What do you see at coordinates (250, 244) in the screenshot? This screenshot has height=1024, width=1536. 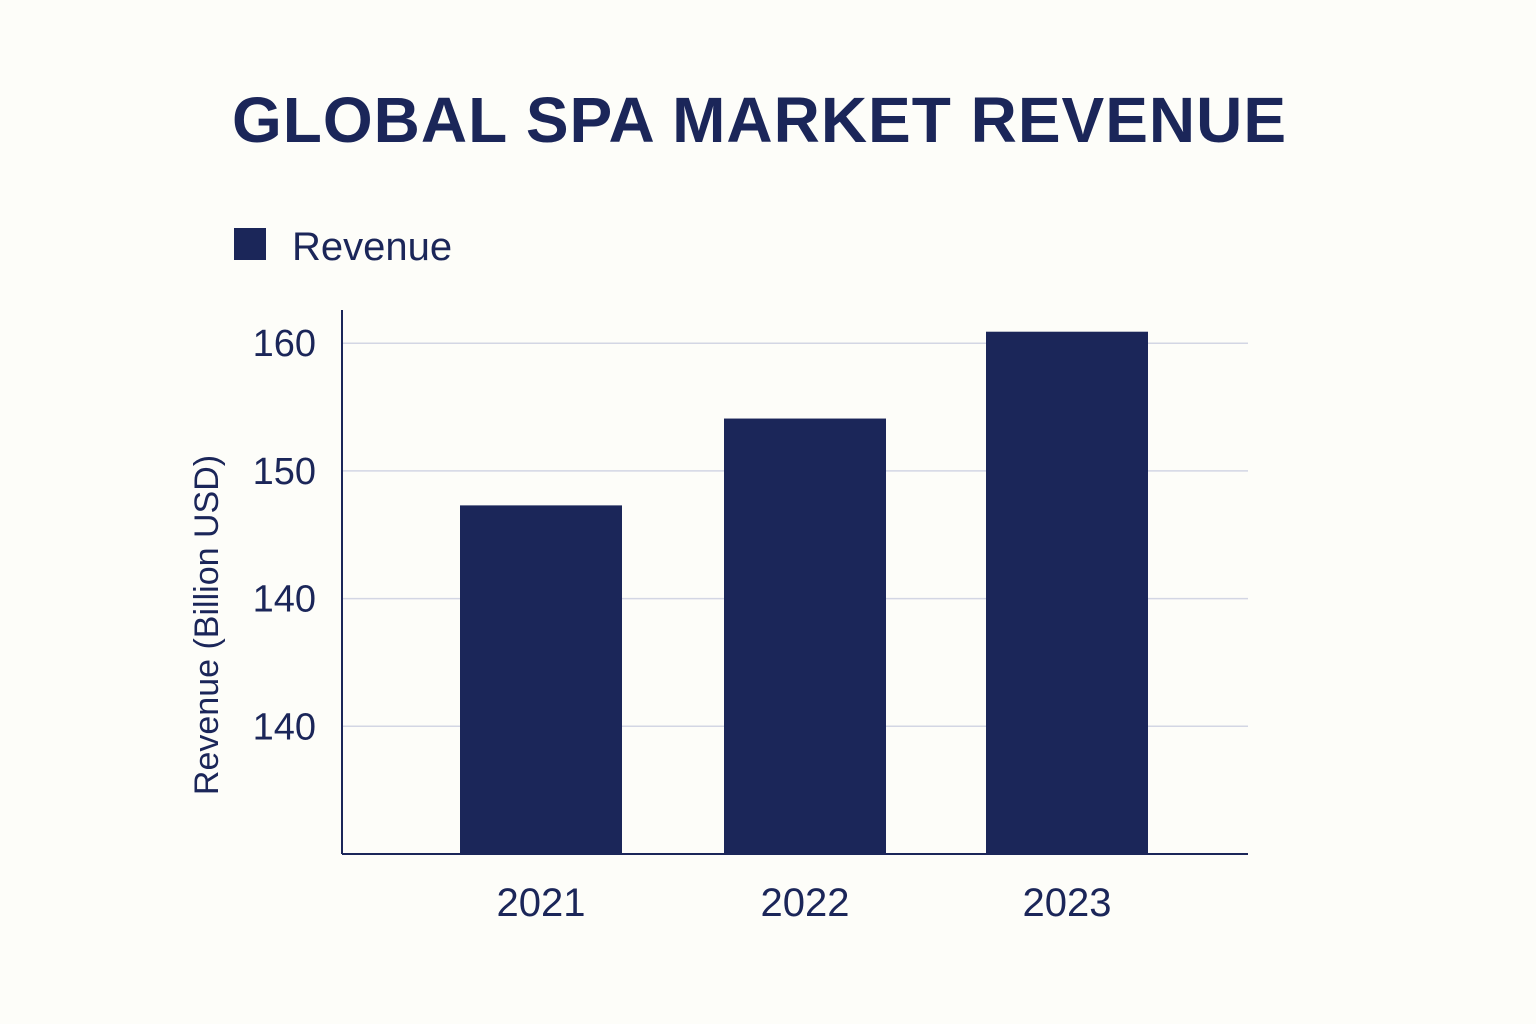 I see `legend-swatch` at bounding box center [250, 244].